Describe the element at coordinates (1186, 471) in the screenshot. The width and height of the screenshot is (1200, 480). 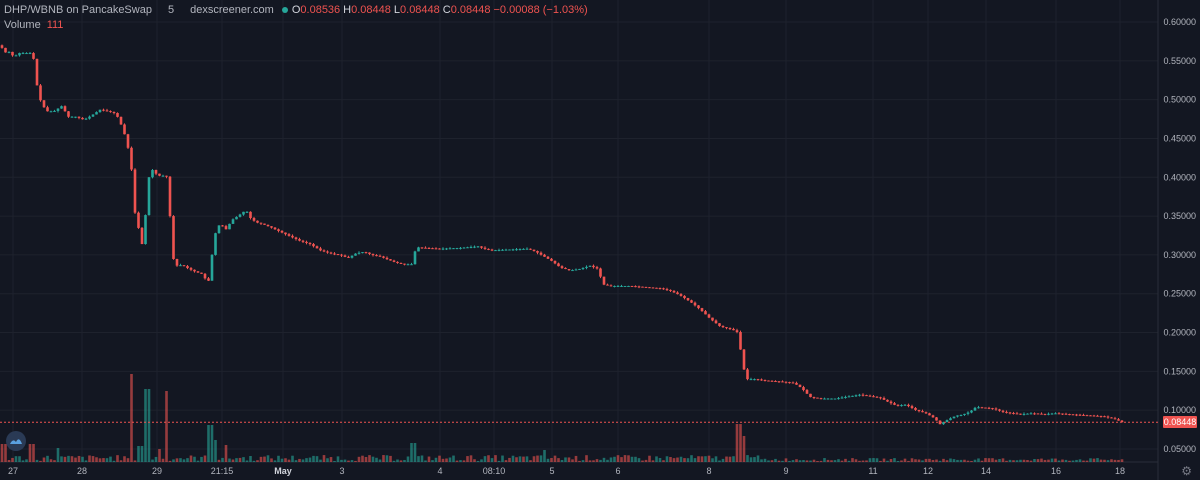
I see `settings-gear-icon: ⚙` at that location.